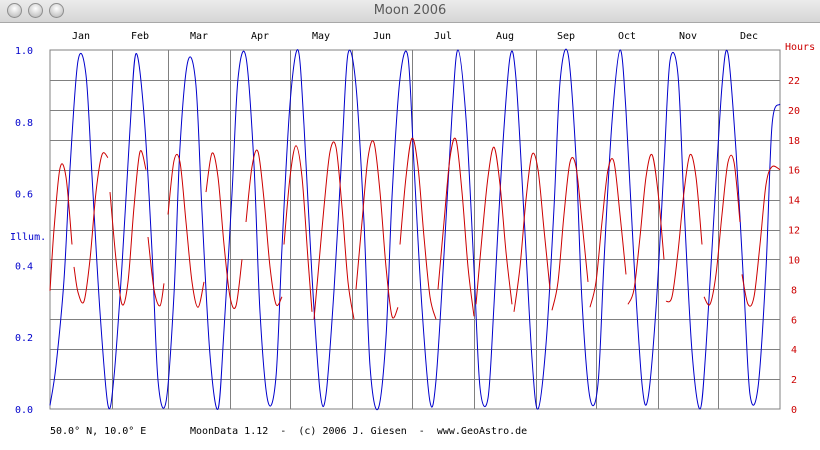 The height and width of the screenshot is (450, 820). What do you see at coordinates (382, 36) in the screenshot?
I see `month-label: Jun` at bounding box center [382, 36].